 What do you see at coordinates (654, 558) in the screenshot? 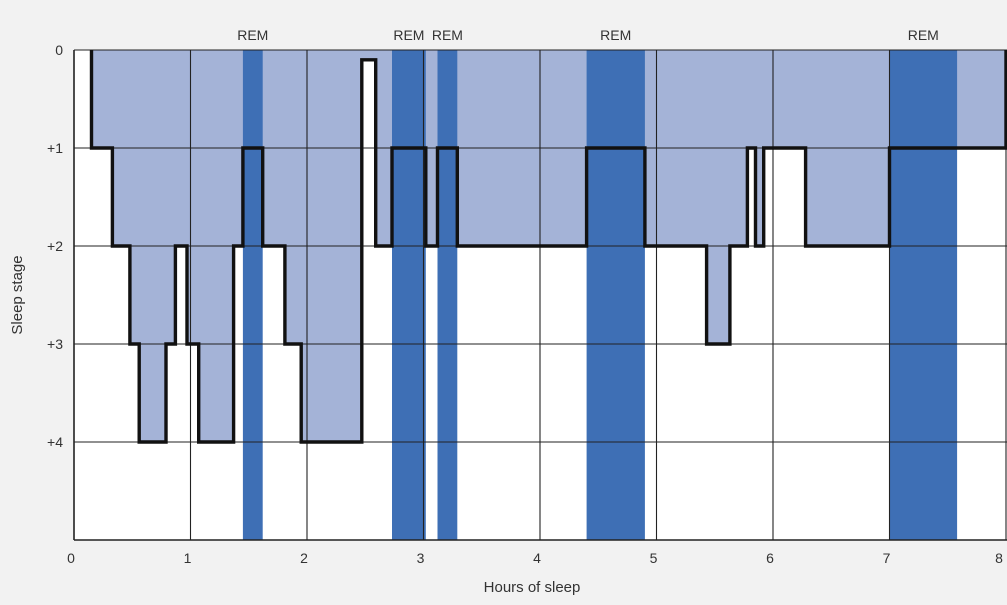
I see `x-tick-label-5: 5` at bounding box center [654, 558].